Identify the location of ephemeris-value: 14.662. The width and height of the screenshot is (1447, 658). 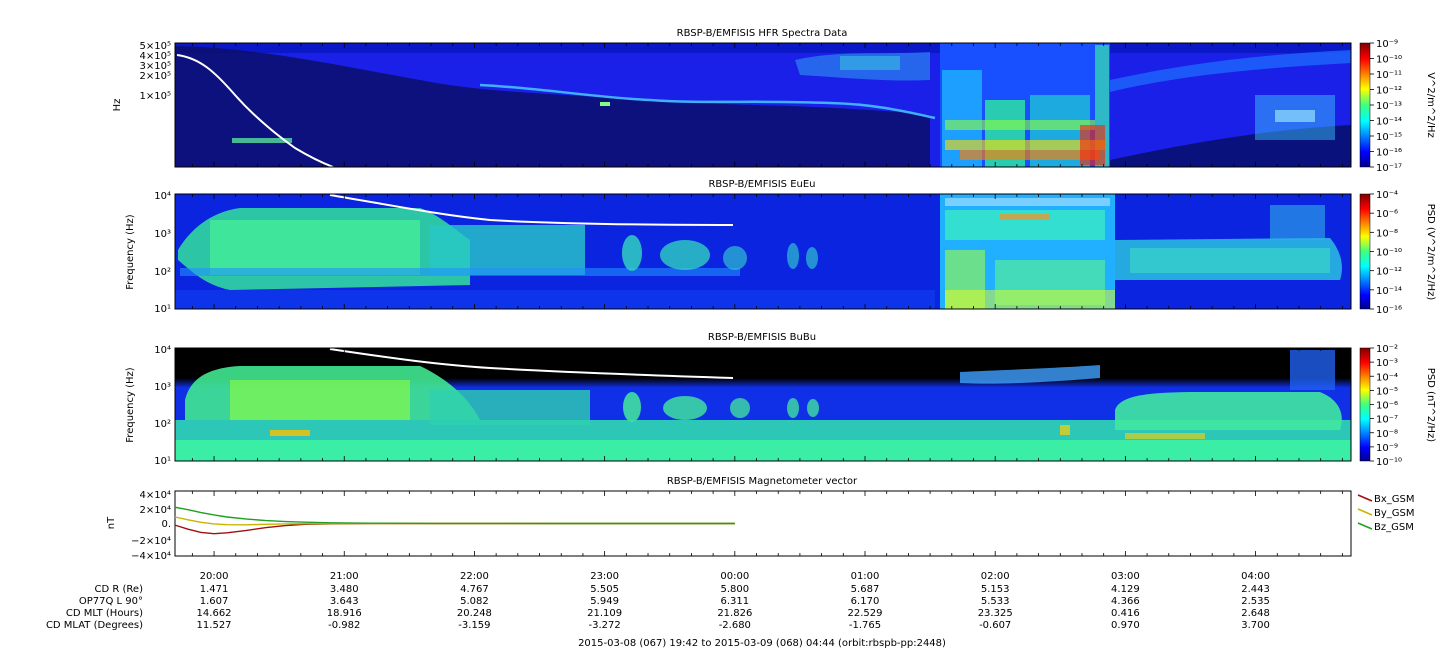
(214, 613).